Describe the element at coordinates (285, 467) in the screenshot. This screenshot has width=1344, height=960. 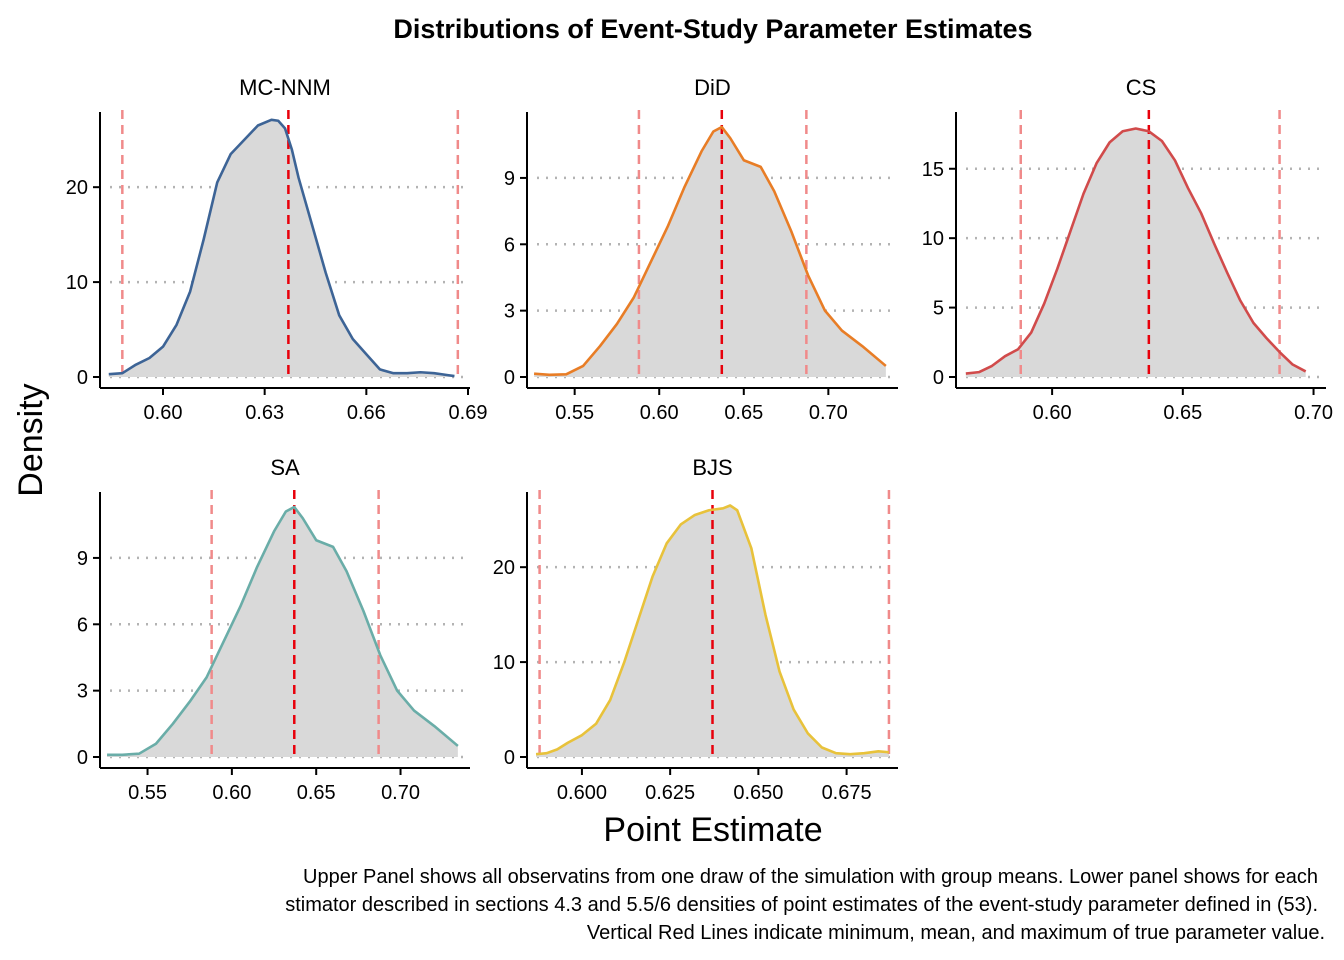
I see `panel-title-sa: SA` at that location.